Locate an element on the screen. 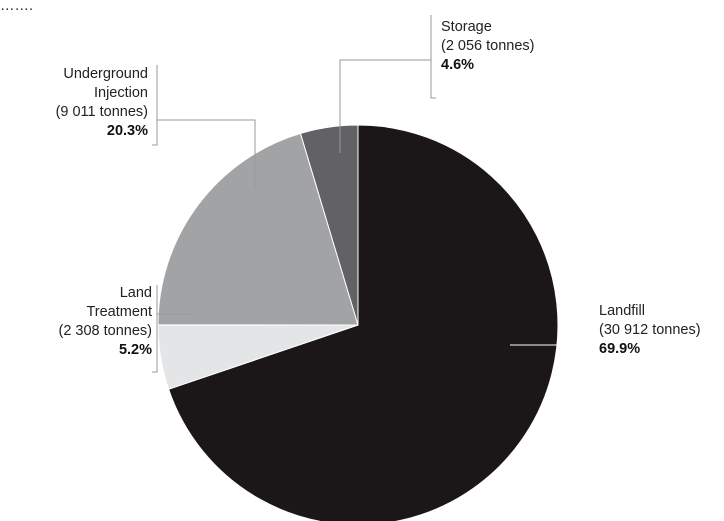  slice-label-line: Landfill is located at coordinates (622, 311).